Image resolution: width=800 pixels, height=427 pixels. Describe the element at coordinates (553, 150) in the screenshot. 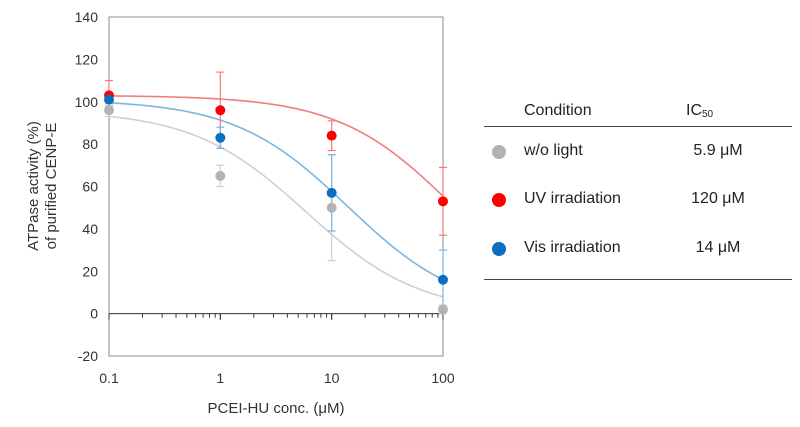

I see `wo-light-label: w/o light` at that location.